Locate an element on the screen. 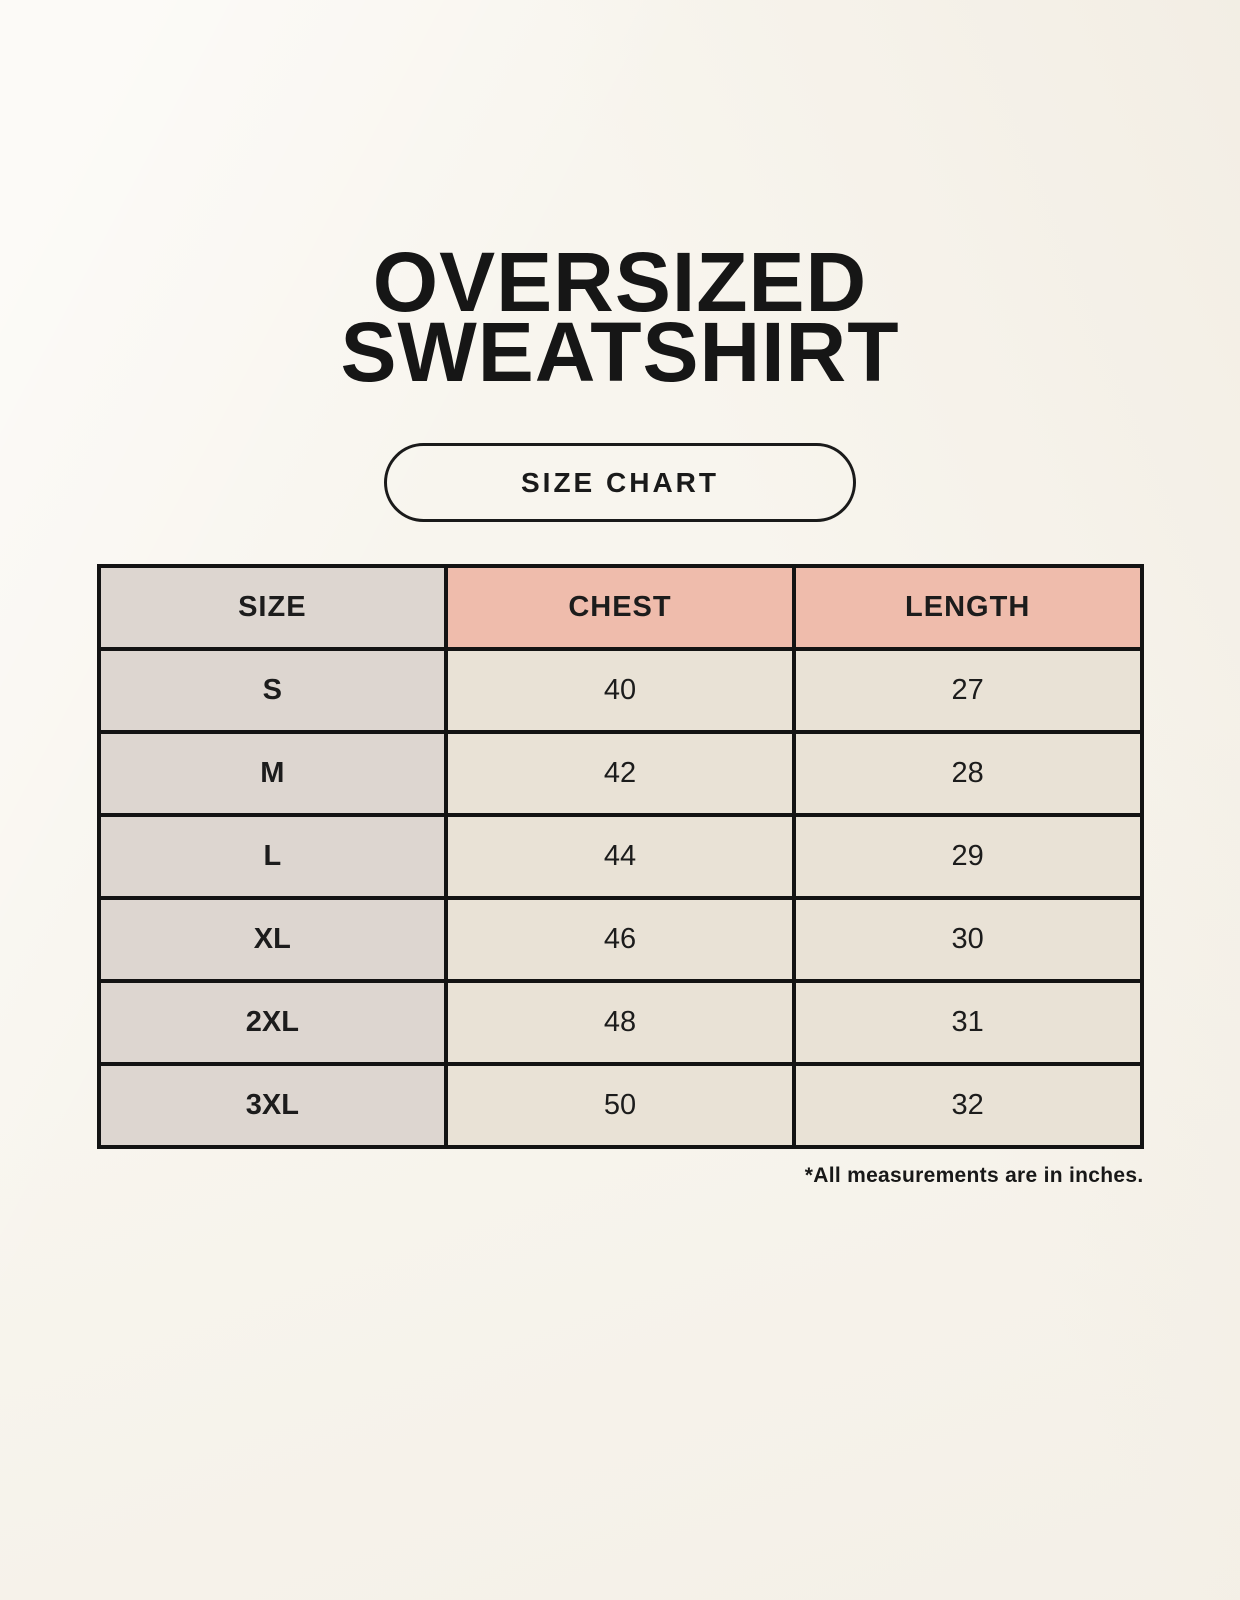  table-row: L 44 29 is located at coordinates (620, 856).